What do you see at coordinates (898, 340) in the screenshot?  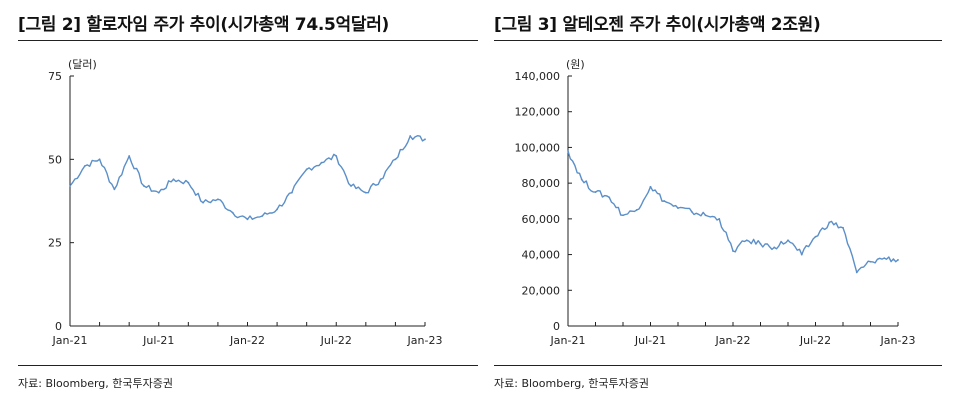 I see `right-x-tick-label: Jan-23` at bounding box center [898, 340].